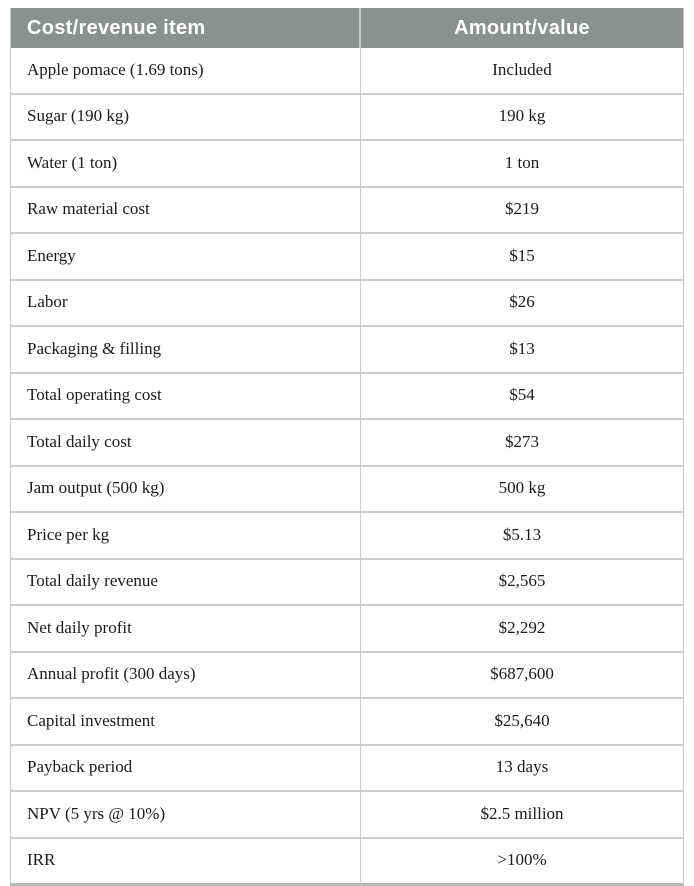 The image size is (694, 886). What do you see at coordinates (522, 534) in the screenshot?
I see `value-cell: $5.13` at bounding box center [522, 534].